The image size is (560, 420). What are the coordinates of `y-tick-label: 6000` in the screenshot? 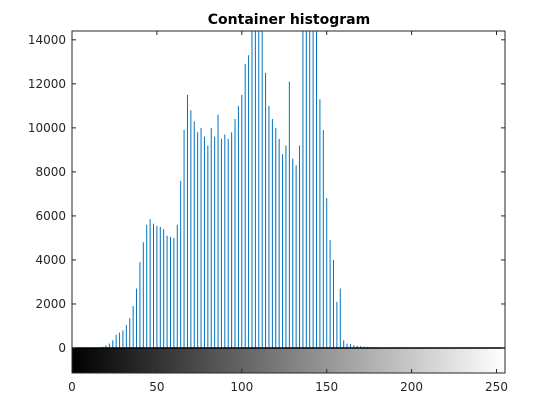 It's located at (50, 216).